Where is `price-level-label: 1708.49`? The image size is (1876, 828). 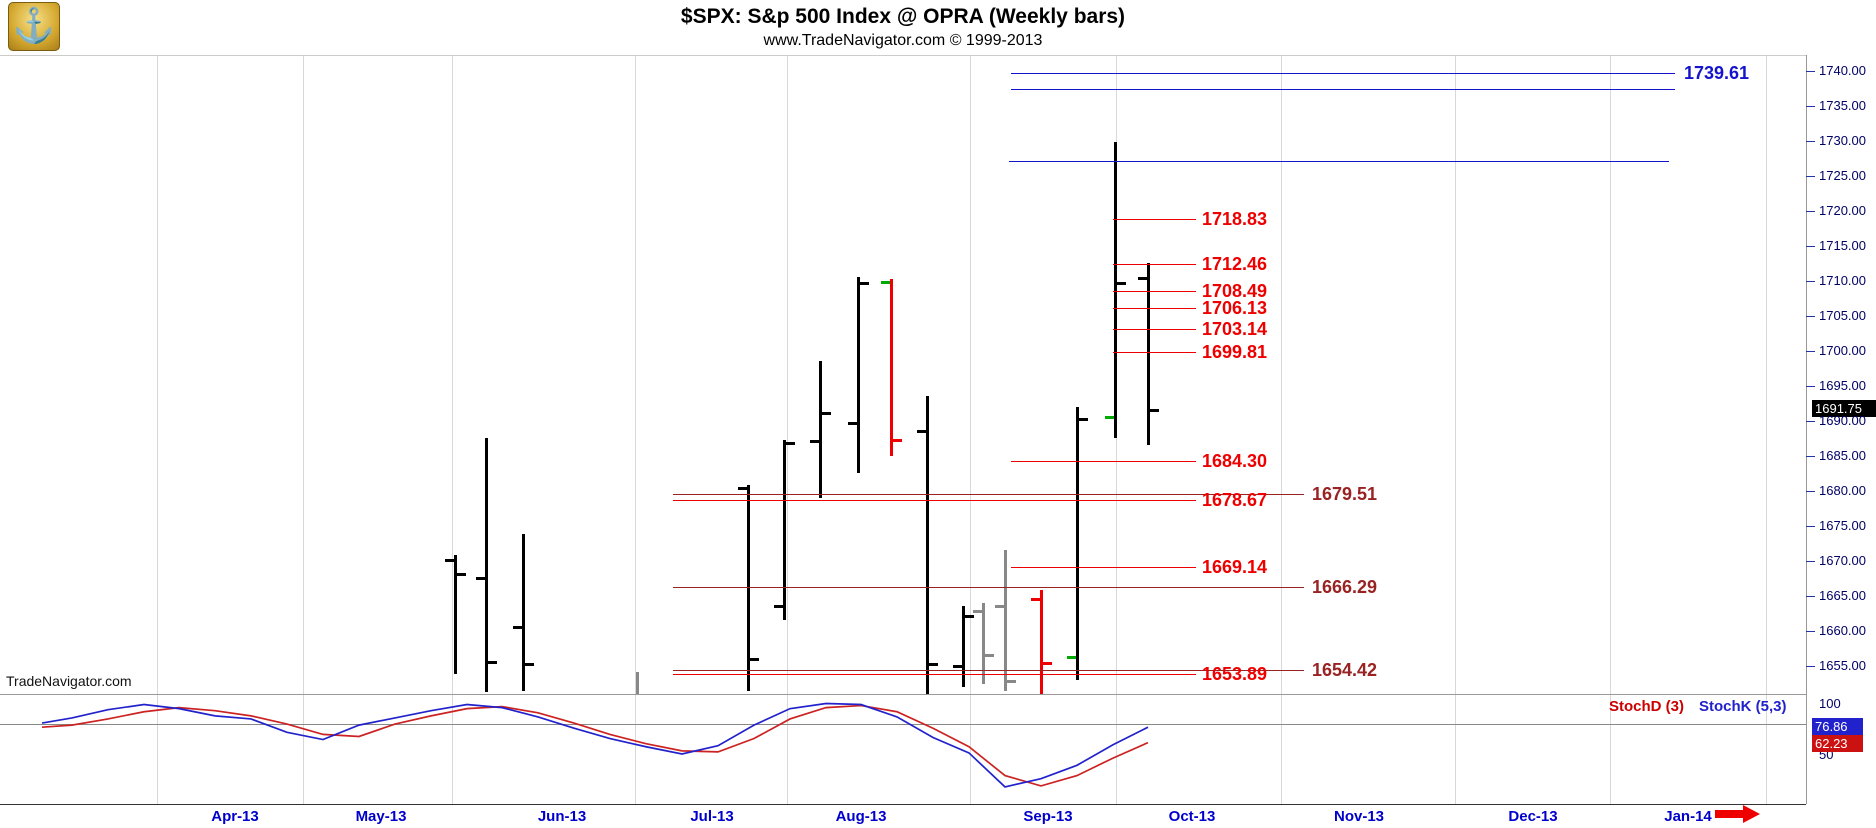
price-level-label: 1708.49 is located at coordinates (1235, 291).